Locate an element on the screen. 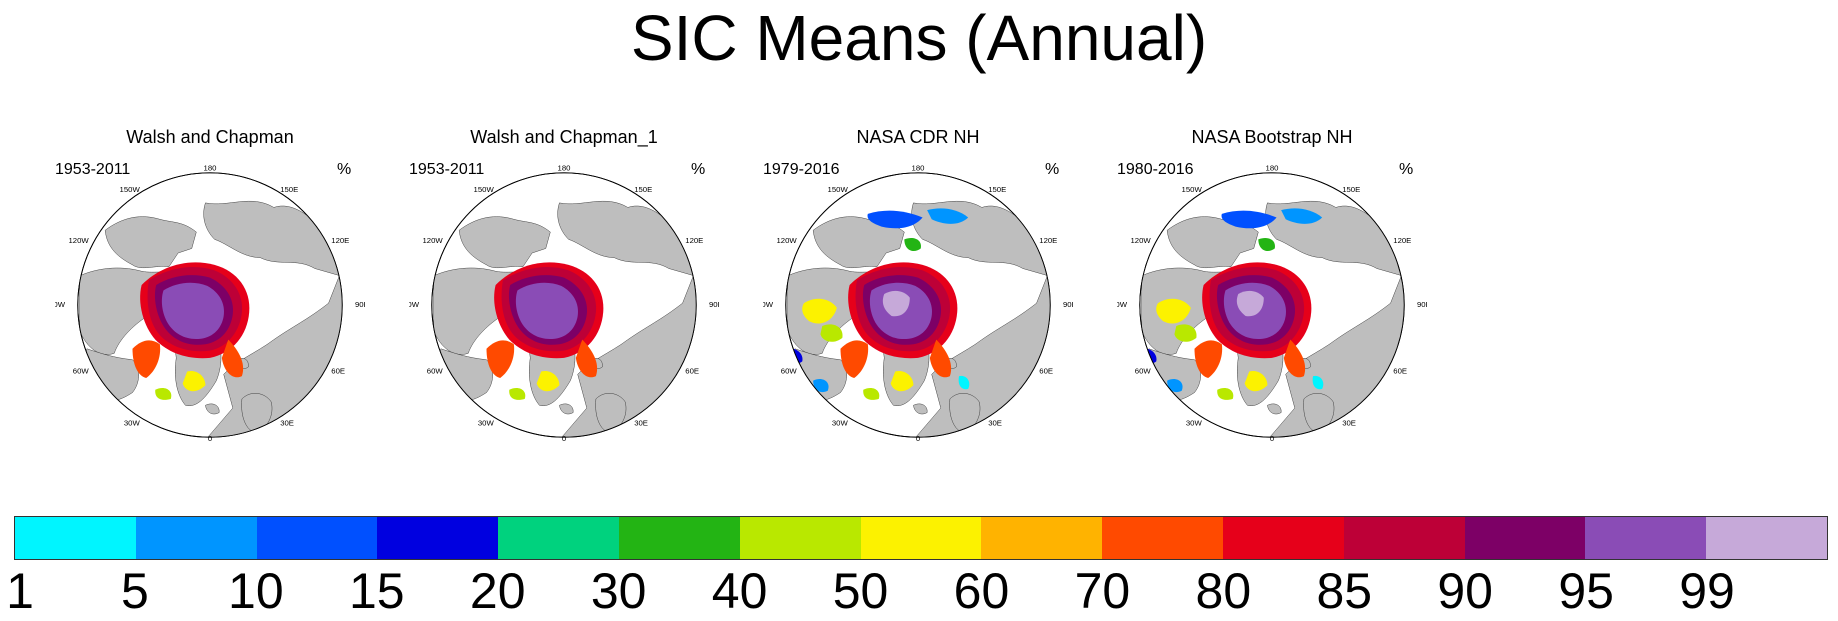  panel-title: Walsh and Chapman is located at coordinates (210, 137).